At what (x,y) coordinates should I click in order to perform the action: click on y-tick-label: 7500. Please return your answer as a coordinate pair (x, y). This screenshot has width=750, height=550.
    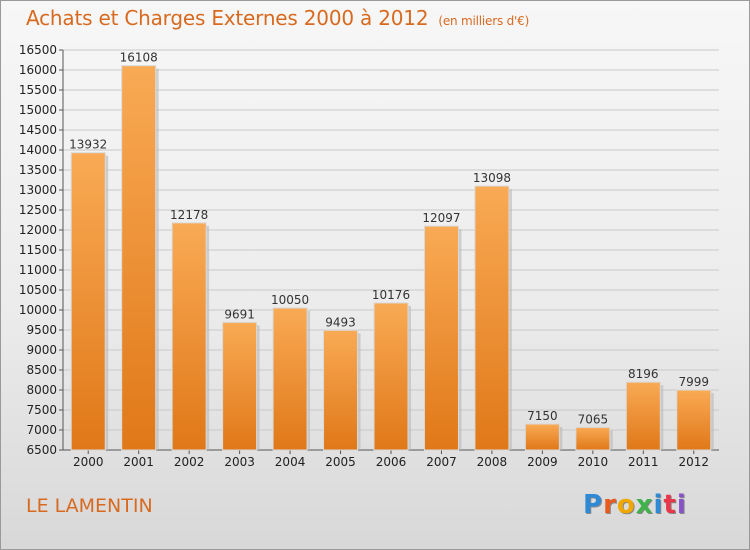
    Looking at the image, I should click on (41, 410).